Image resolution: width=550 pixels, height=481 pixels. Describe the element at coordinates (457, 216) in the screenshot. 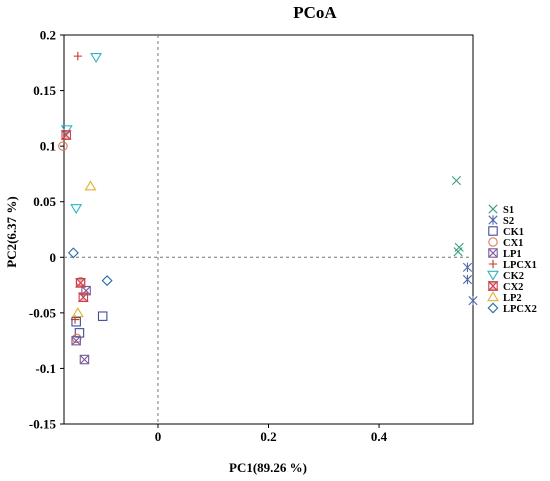

I see `series-s1` at that location.